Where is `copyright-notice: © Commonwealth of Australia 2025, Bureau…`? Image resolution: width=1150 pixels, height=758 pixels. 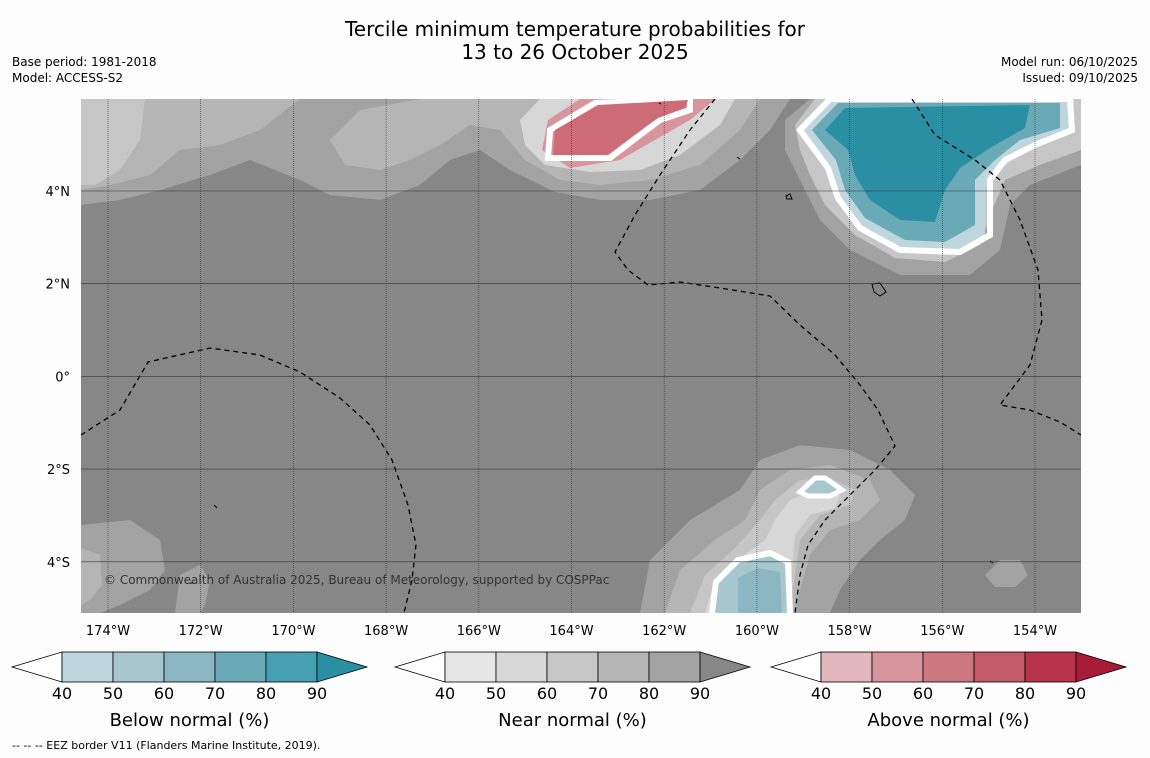
copyright-notice: © Commonwealth of Australia 2025, Bureau… is located at coordinates (356, 580).